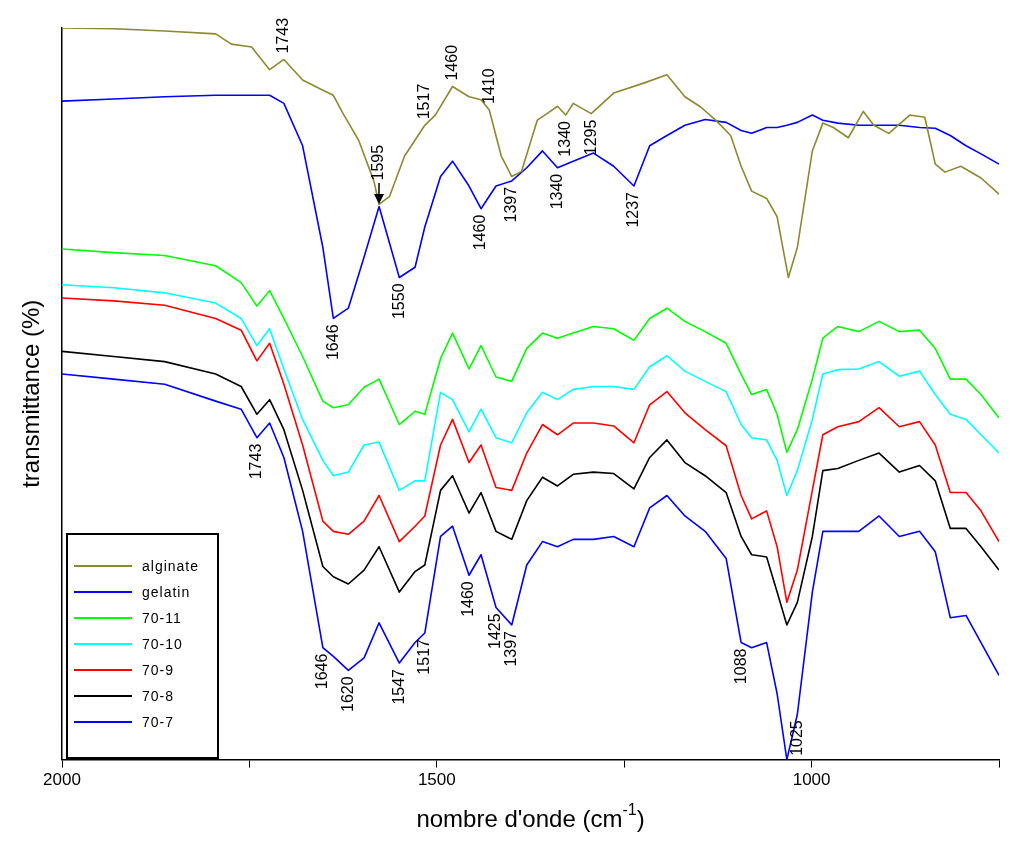 Image resolution: width=1017 pixels, height=852 pixels. I want to click on annotation: 1410, so click(488, 86).